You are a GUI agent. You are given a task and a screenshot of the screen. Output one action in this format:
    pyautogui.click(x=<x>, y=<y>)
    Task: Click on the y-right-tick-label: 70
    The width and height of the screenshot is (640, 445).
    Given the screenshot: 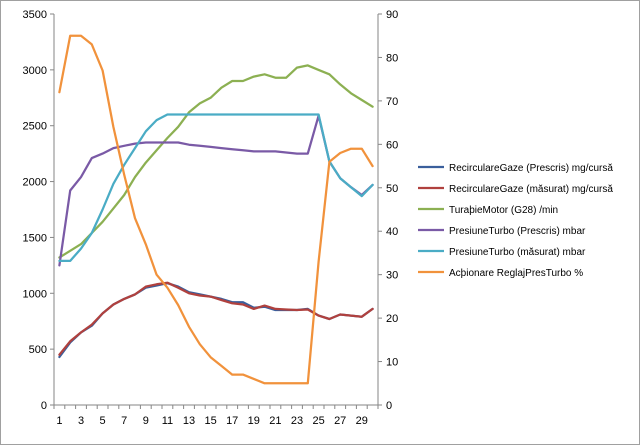 What is the action you would take?
    pyautogui.click(x=392, y=102)
    